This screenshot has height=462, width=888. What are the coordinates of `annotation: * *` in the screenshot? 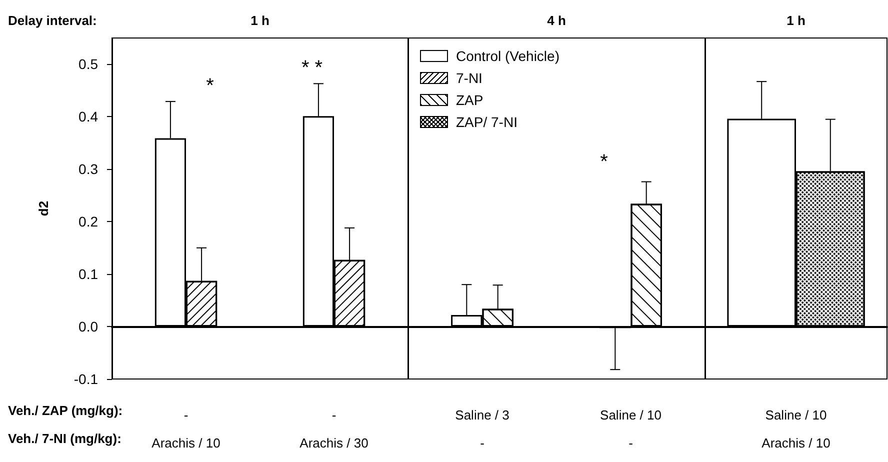 It's located at (312, 68).